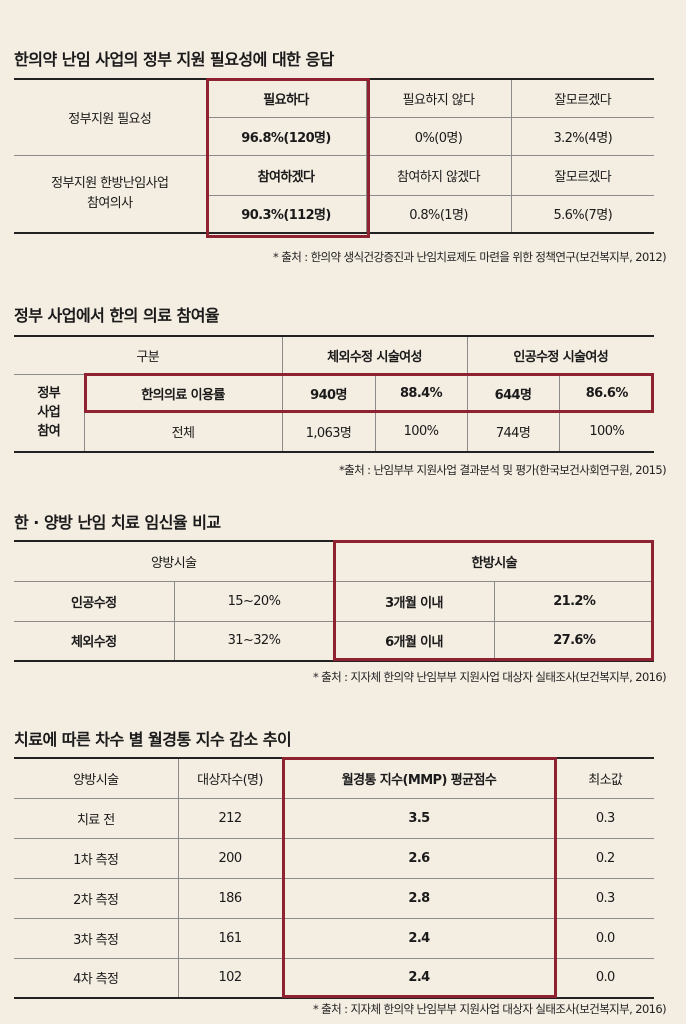  I want to click on section4-title: 치료에 따른 차수 별 월경통 지수 감소 추이, so click(153, 739).